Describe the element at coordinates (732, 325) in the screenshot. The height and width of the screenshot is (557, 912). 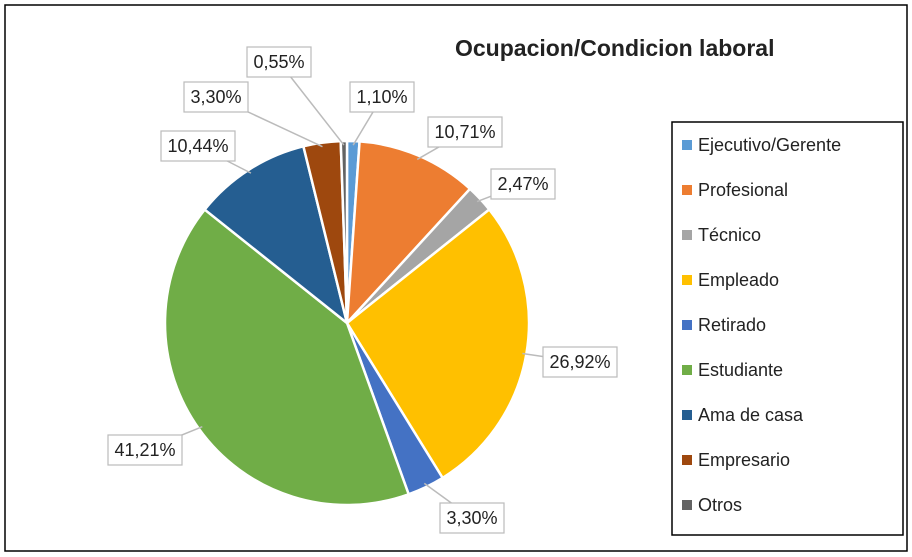
I see `legend-label: Retirado` at that location.